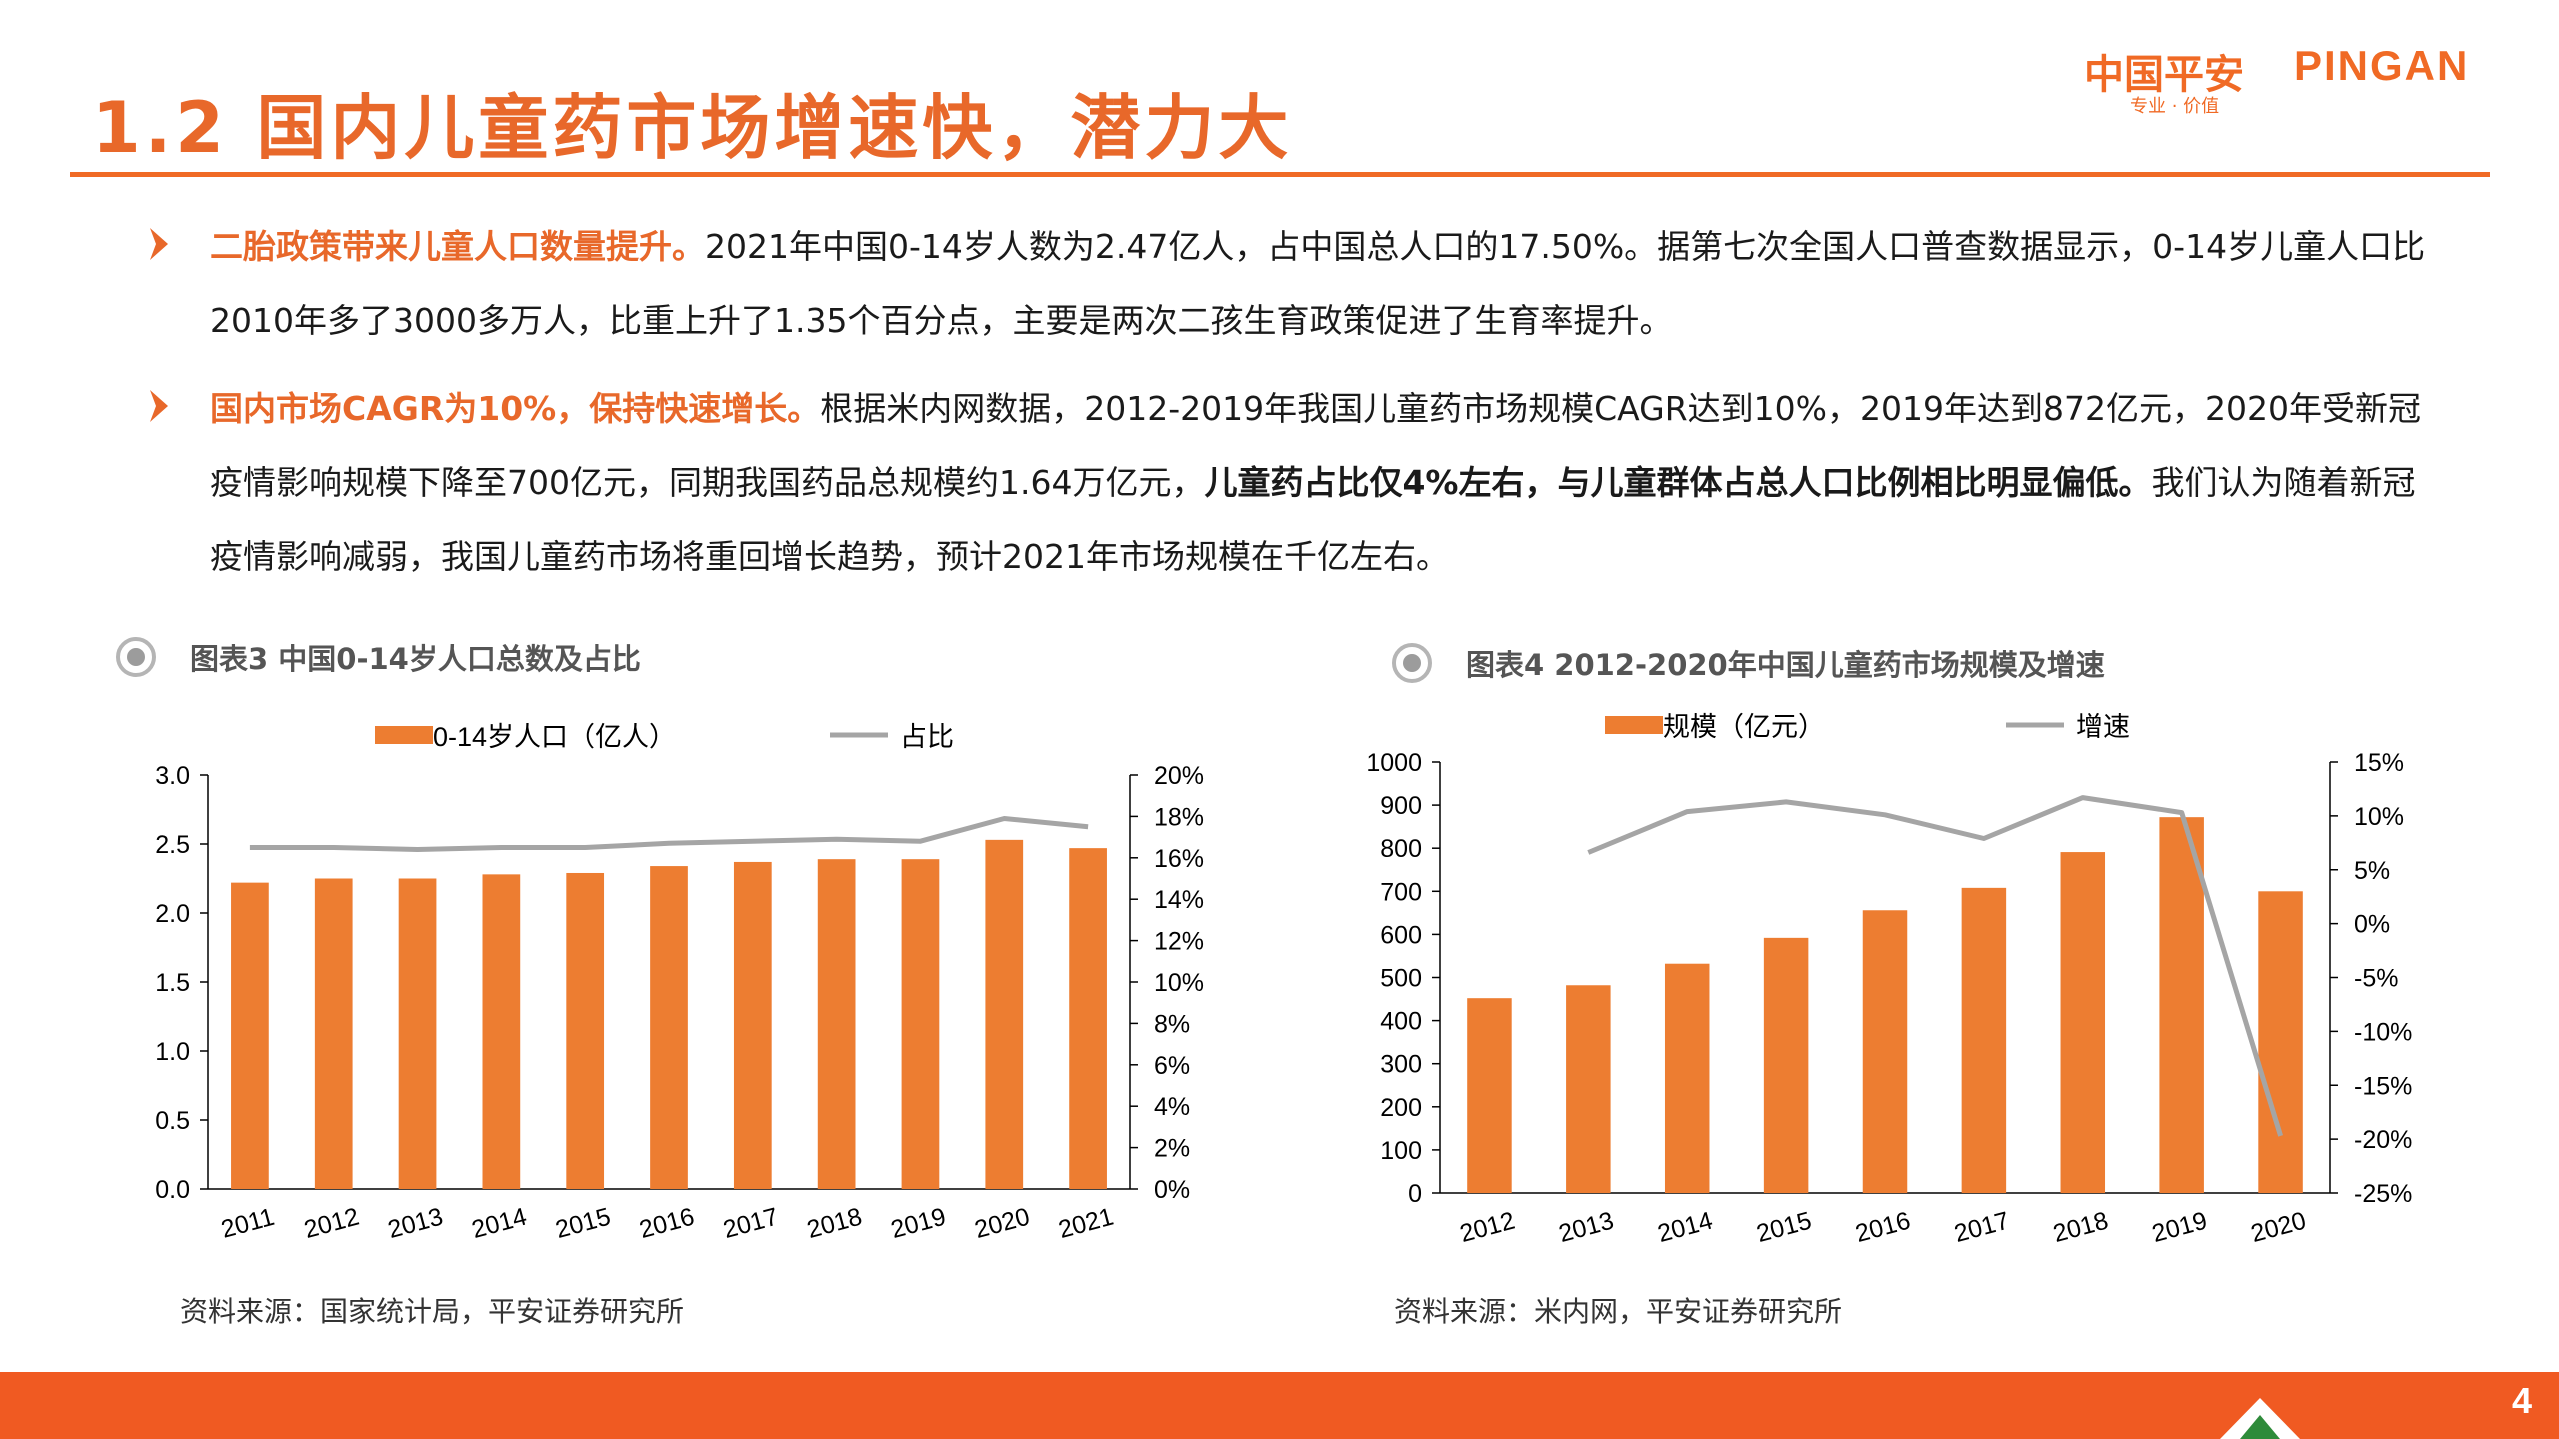  I want to click on chart4-left-tick-label: 500, so click(1401, 979).